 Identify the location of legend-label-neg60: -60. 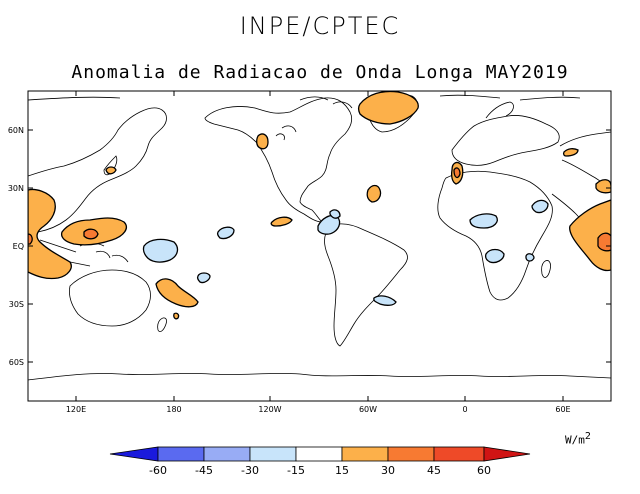
(158, 470).